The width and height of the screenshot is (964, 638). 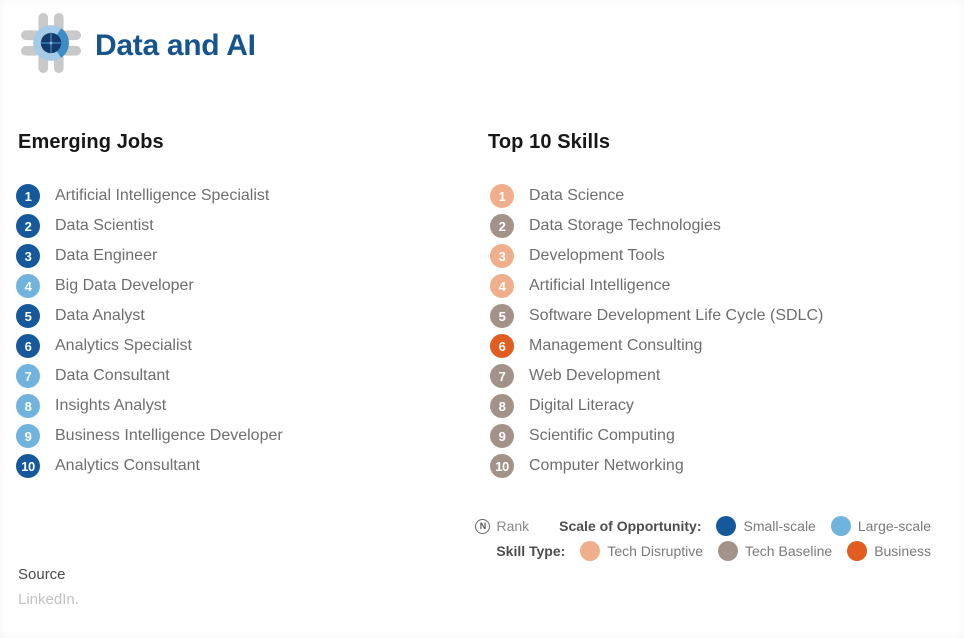 What do you see at coordinates (894, 526) in the screenshot?
I see `legend-item-label: Large-scale` at bounding box center [894, 526].